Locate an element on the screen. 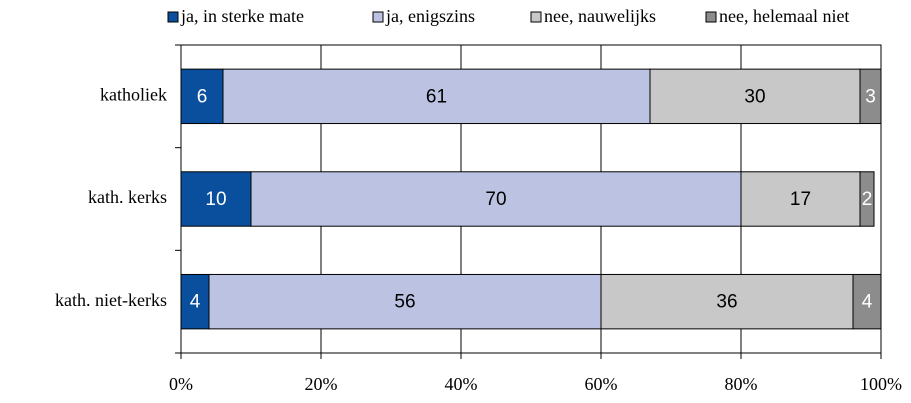 This screenshot has width=911, height=403. legend-label: ja, enigszins is located at coordinates (430, 16).